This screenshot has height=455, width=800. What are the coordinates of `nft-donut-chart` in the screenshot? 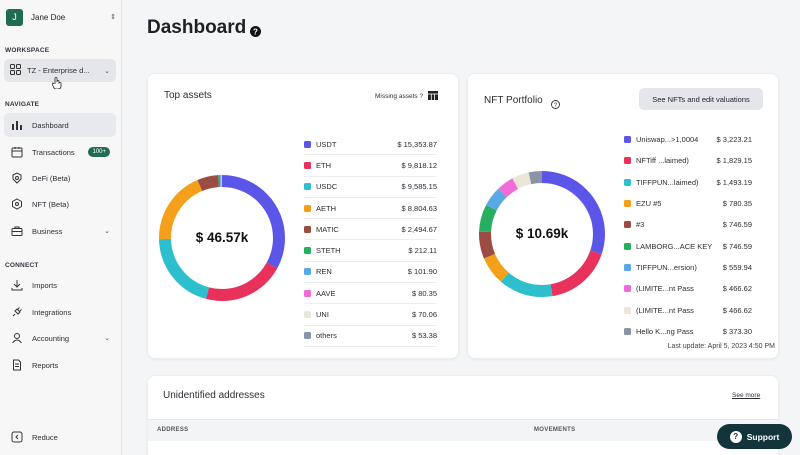 It's located at (542, 234).